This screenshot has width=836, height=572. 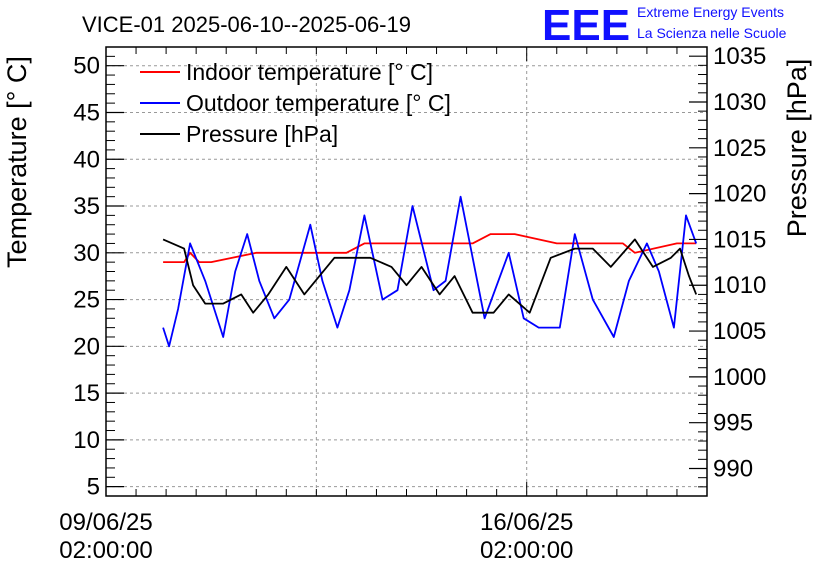 What do you see at coordinates (739, 194) in the screenshot?
I see `y2-tick-label: 1020` at bounding box center [739, 194].